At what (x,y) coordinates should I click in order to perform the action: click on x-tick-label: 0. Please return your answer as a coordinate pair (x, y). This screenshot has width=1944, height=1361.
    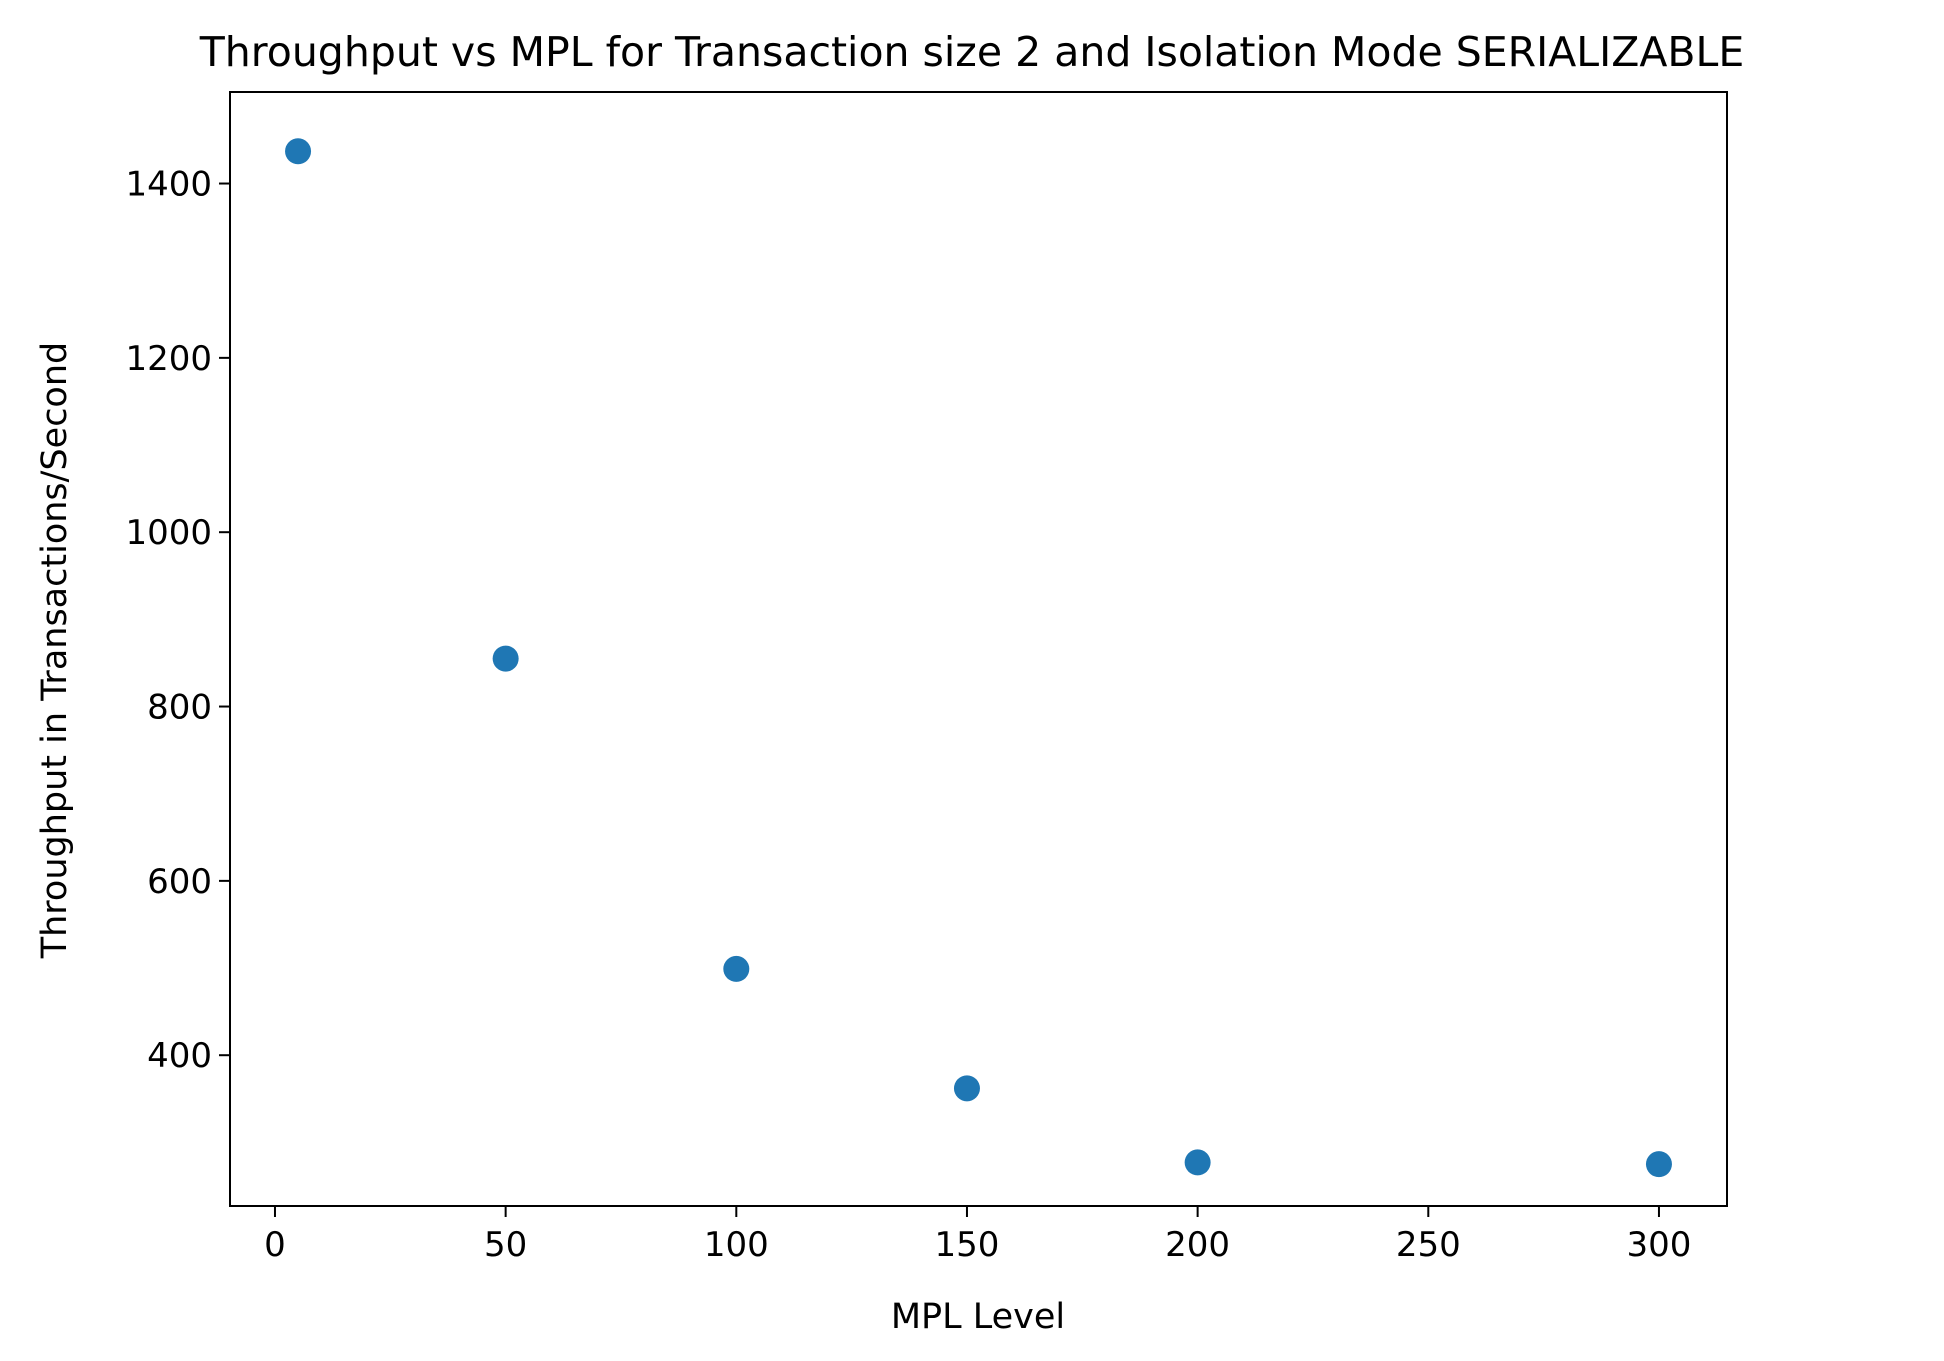
    Looking at the image, I should click on (275, 1245).